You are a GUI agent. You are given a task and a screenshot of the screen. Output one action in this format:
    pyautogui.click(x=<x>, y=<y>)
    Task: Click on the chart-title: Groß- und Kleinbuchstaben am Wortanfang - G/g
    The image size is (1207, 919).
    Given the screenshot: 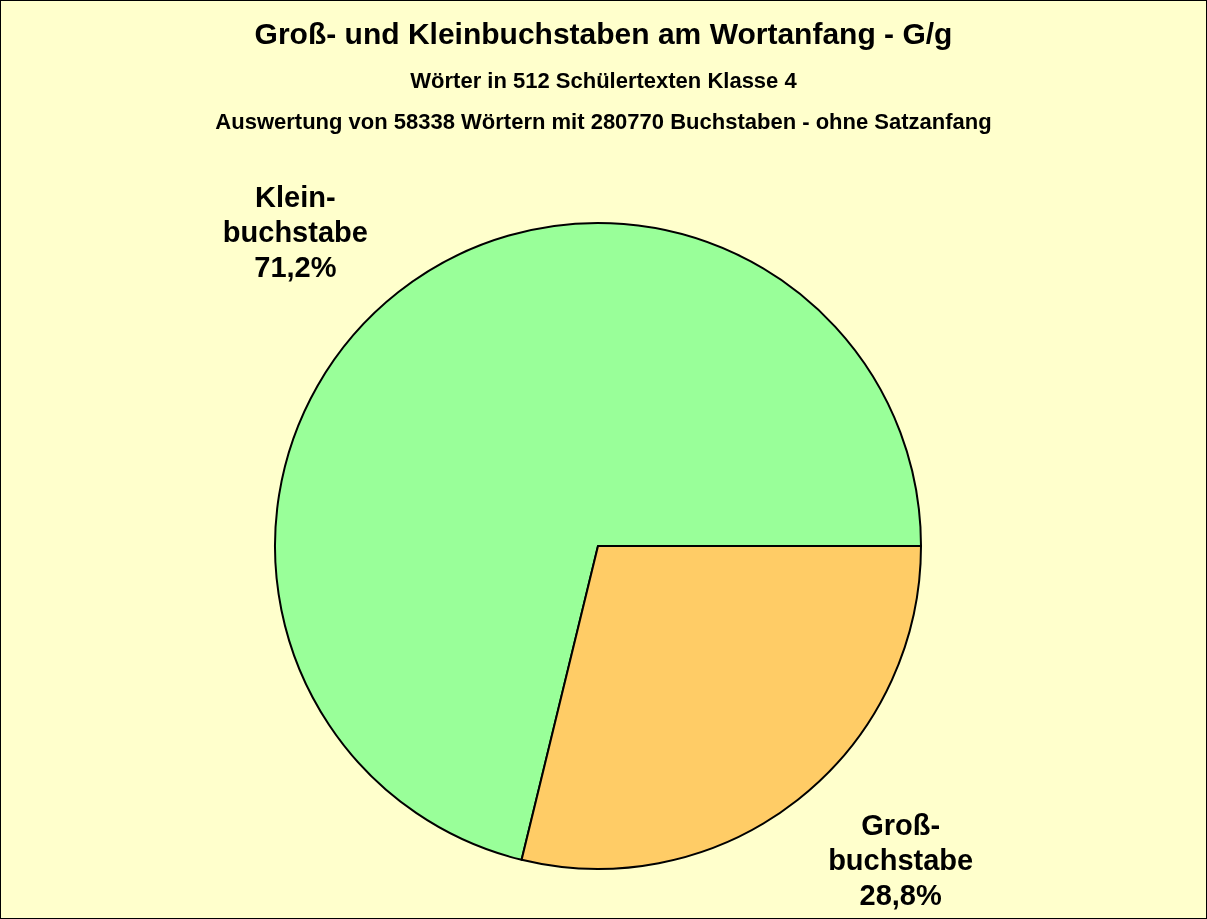 What is the action you would take?
    pyautogui.click(x=603, y=33)
    